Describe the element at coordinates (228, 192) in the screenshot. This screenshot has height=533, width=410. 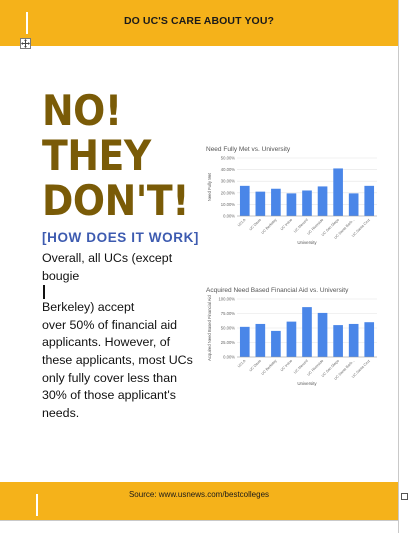
I see `y-tick-label: 20.00%` at that location.